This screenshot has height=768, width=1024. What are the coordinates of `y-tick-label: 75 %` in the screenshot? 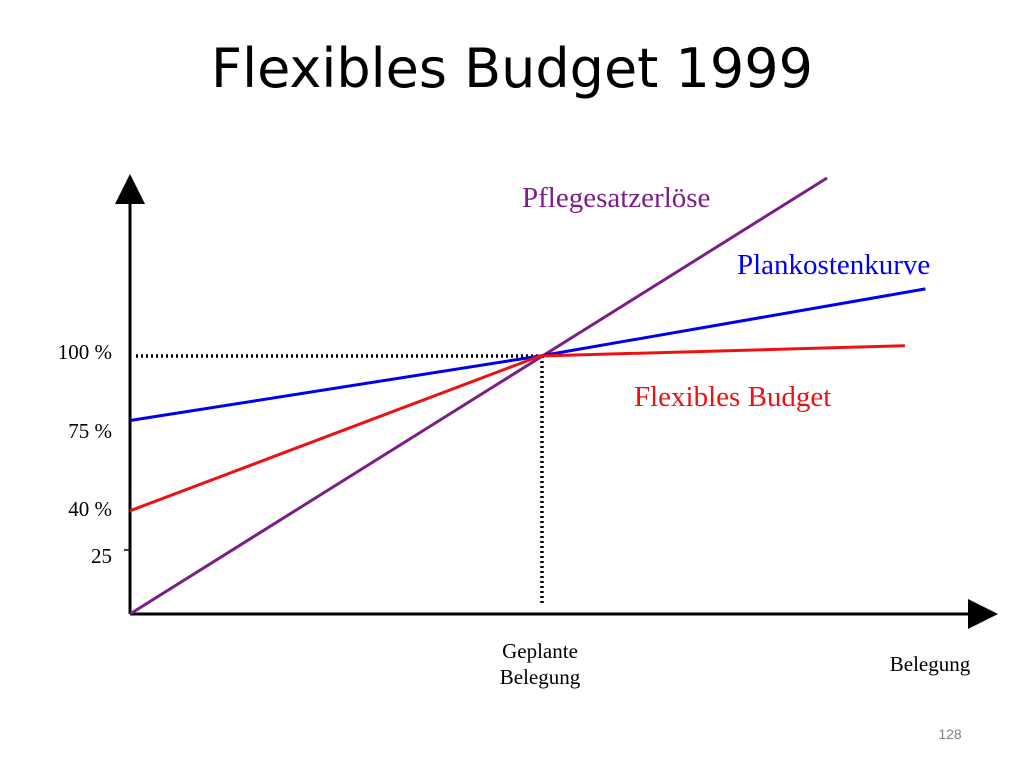 It's located at (90, 431).